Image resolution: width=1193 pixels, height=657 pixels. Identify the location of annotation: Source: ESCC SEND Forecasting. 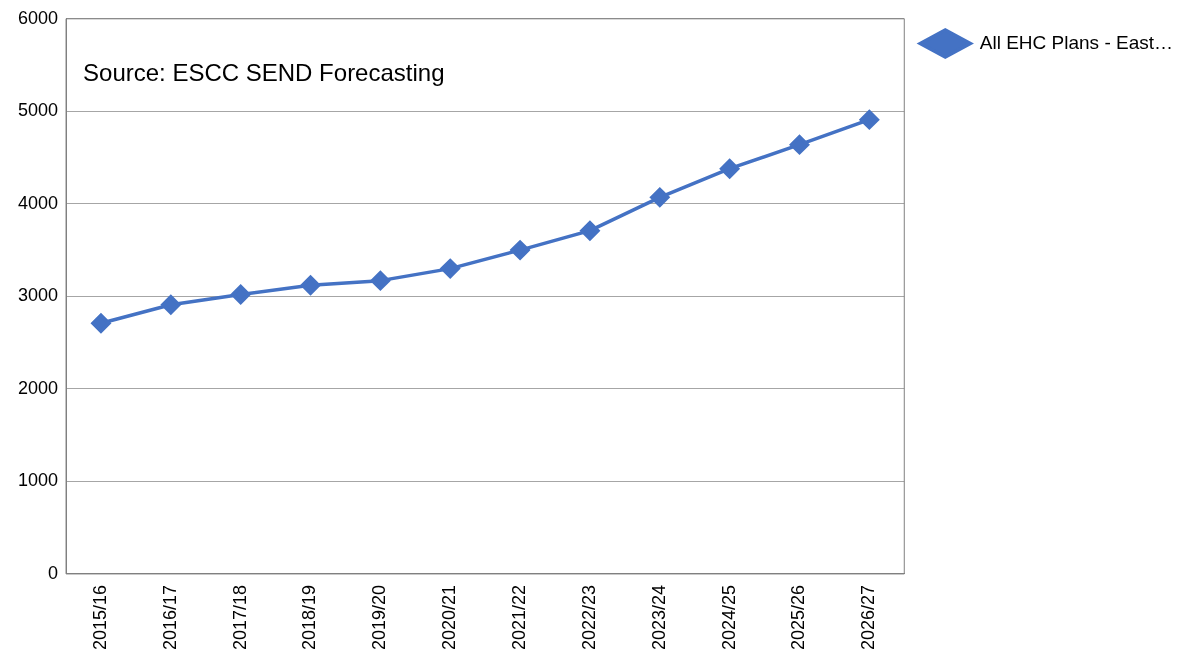
(264, 73).